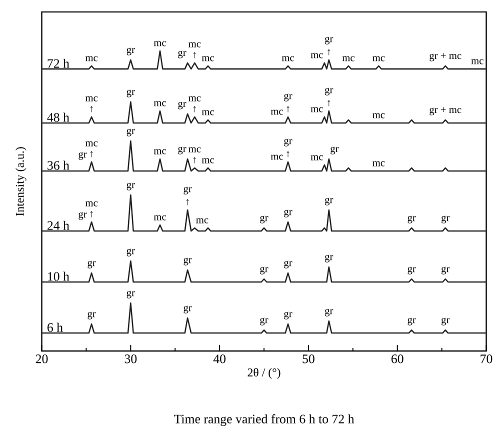 This screenshot has width=496, height=436. Describe the element at coordinates (219, 359) in the screenshot. I see `x-tick-label: 40` at that location.